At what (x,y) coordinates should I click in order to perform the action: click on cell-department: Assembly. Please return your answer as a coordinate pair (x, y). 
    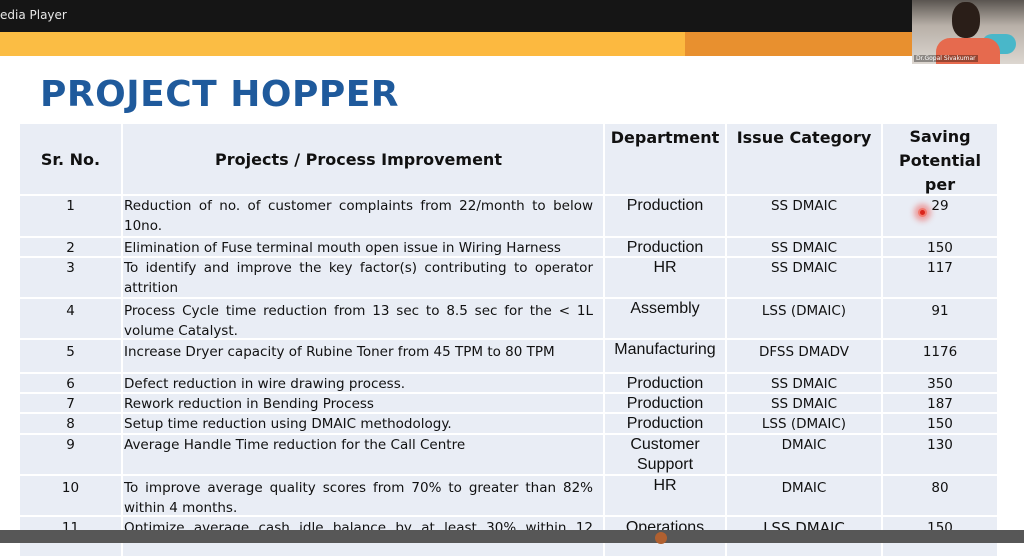
    Looking at the image, I should click on (666, 318).